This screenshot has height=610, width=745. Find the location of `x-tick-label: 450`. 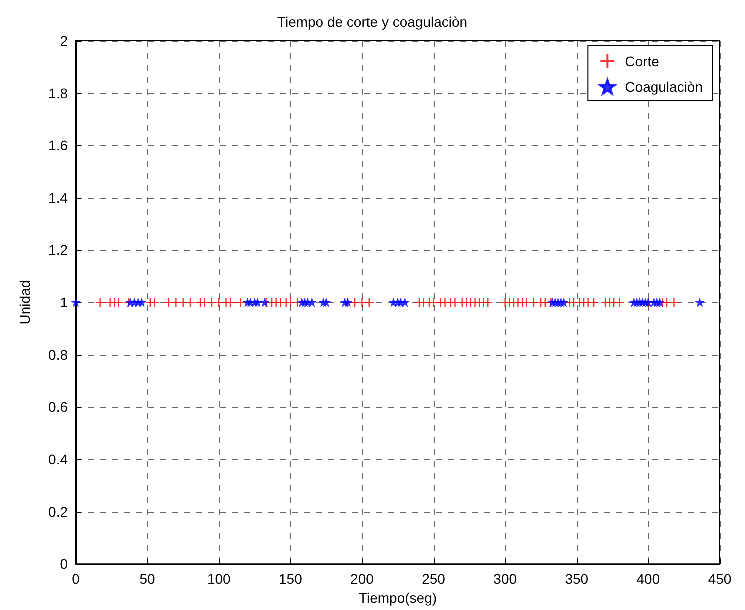

x-tick-label: 450 is located at coordinates (720, 579).